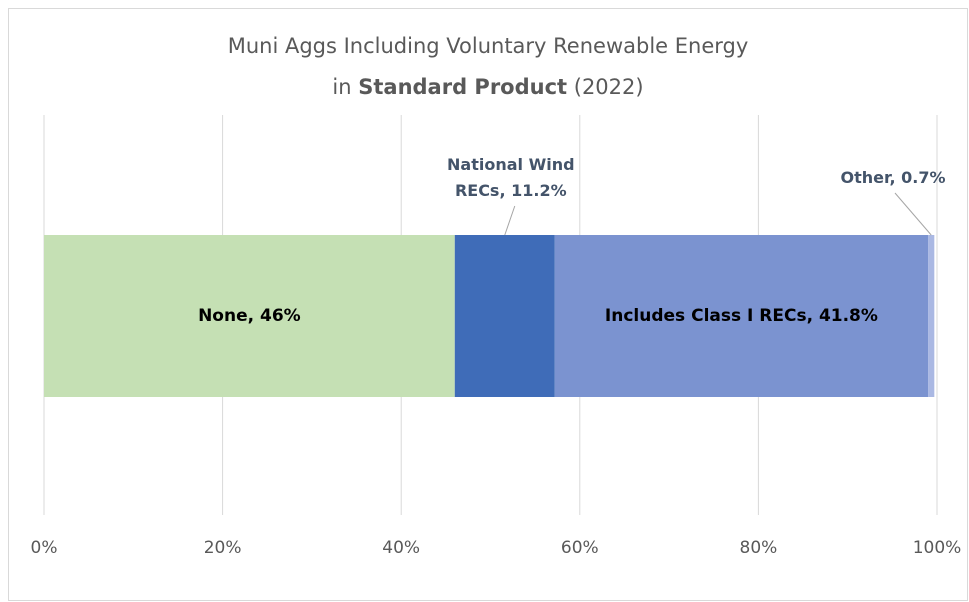  Describe the element at coordinates (511, 177) in the screenshot. I see `data-label: National Wind RECs, 11.2%` at that location.